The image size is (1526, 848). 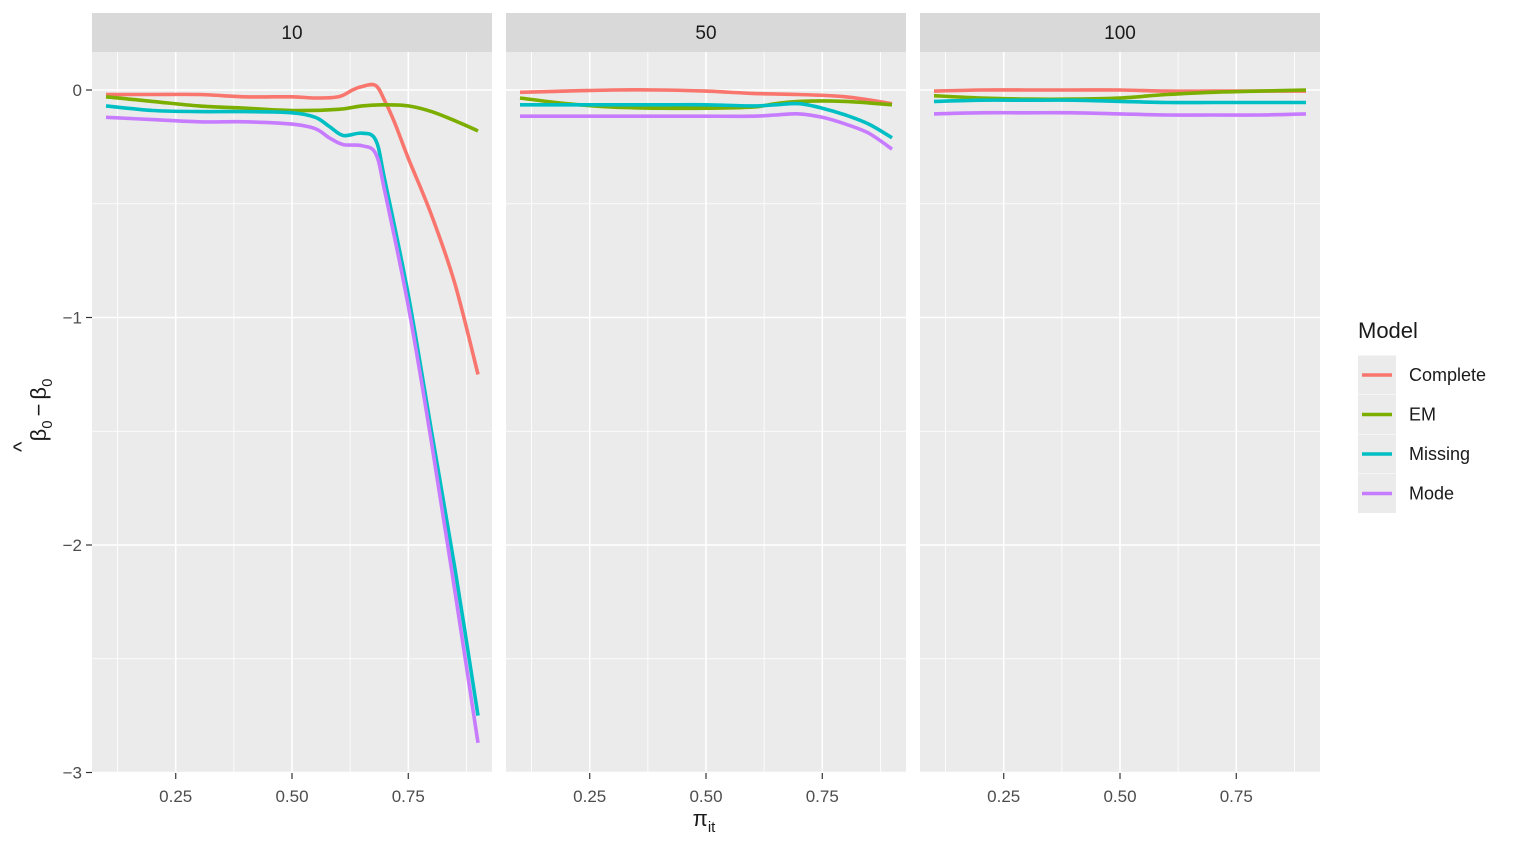 I want to click on y-axis-title: β0−β0, so click(x=41, y=410).